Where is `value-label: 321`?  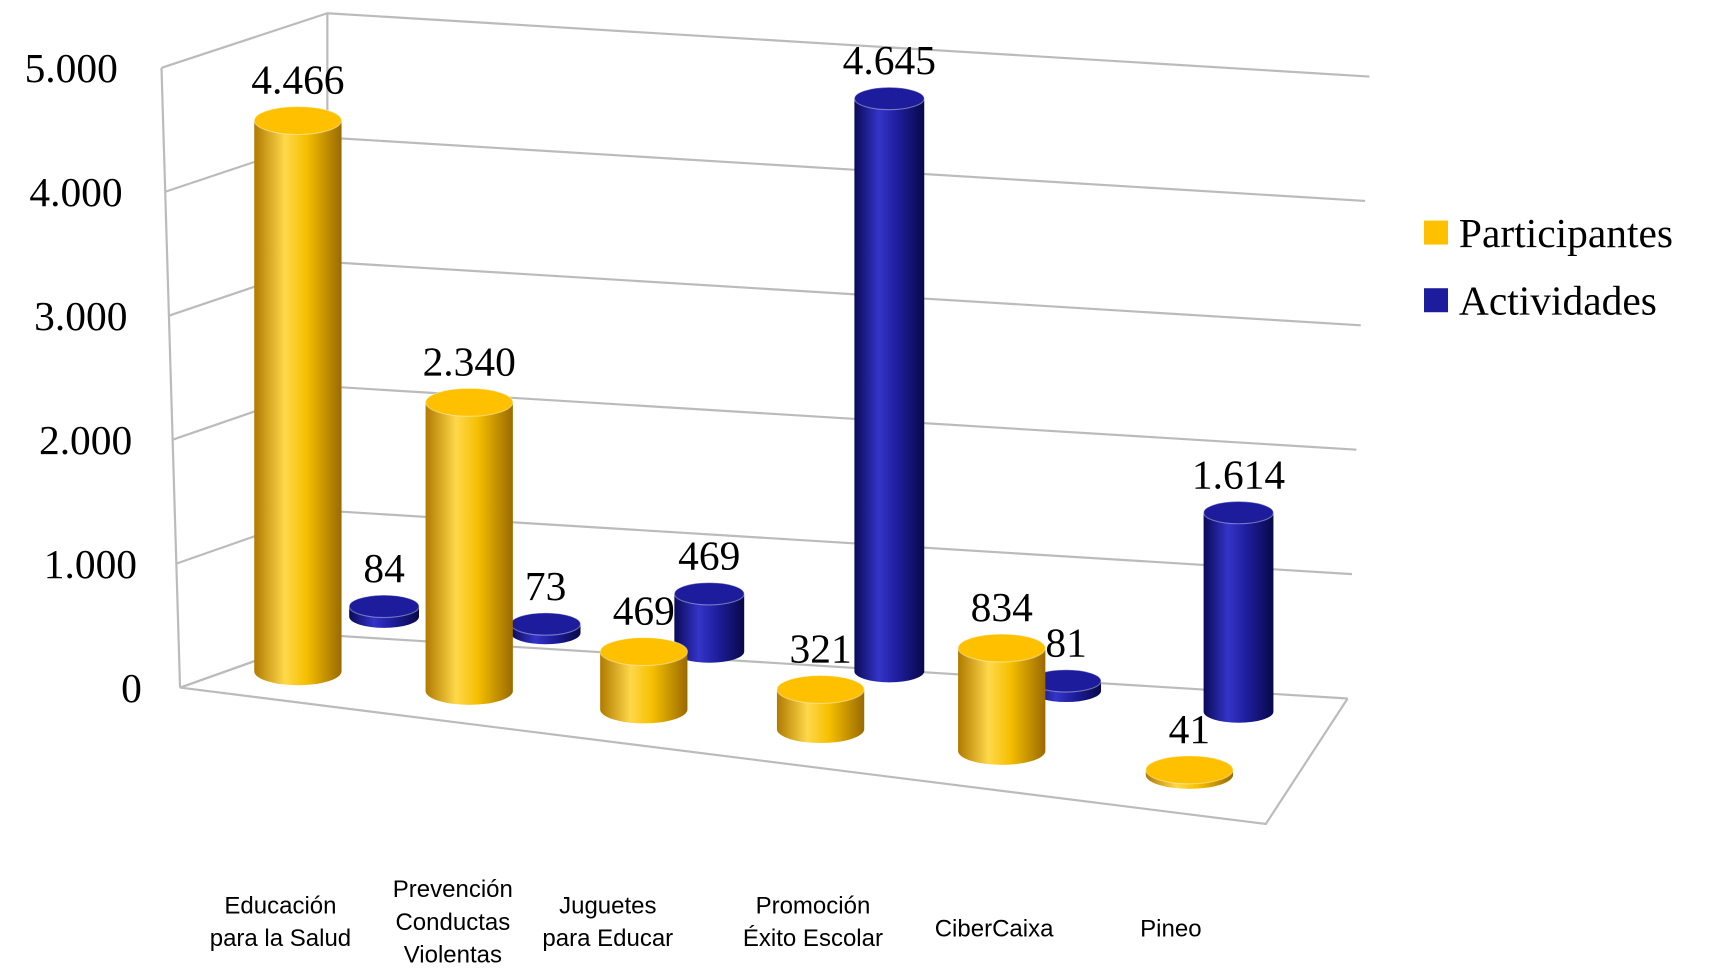
value-label: 321 is located at coordinates (820, 648).